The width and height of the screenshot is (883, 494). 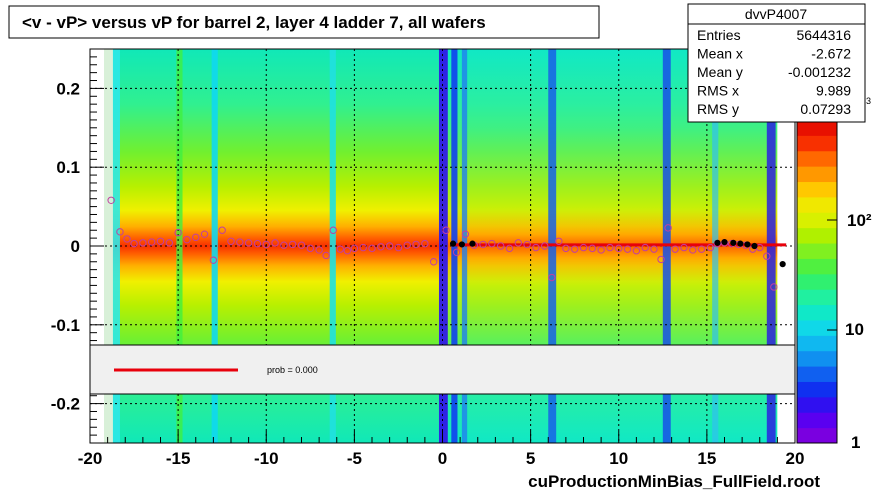 What do you see at coordinates (868, 101) in the screenshot?
I see `color-scale-exponent: 3` at bounding box center [868, 101].